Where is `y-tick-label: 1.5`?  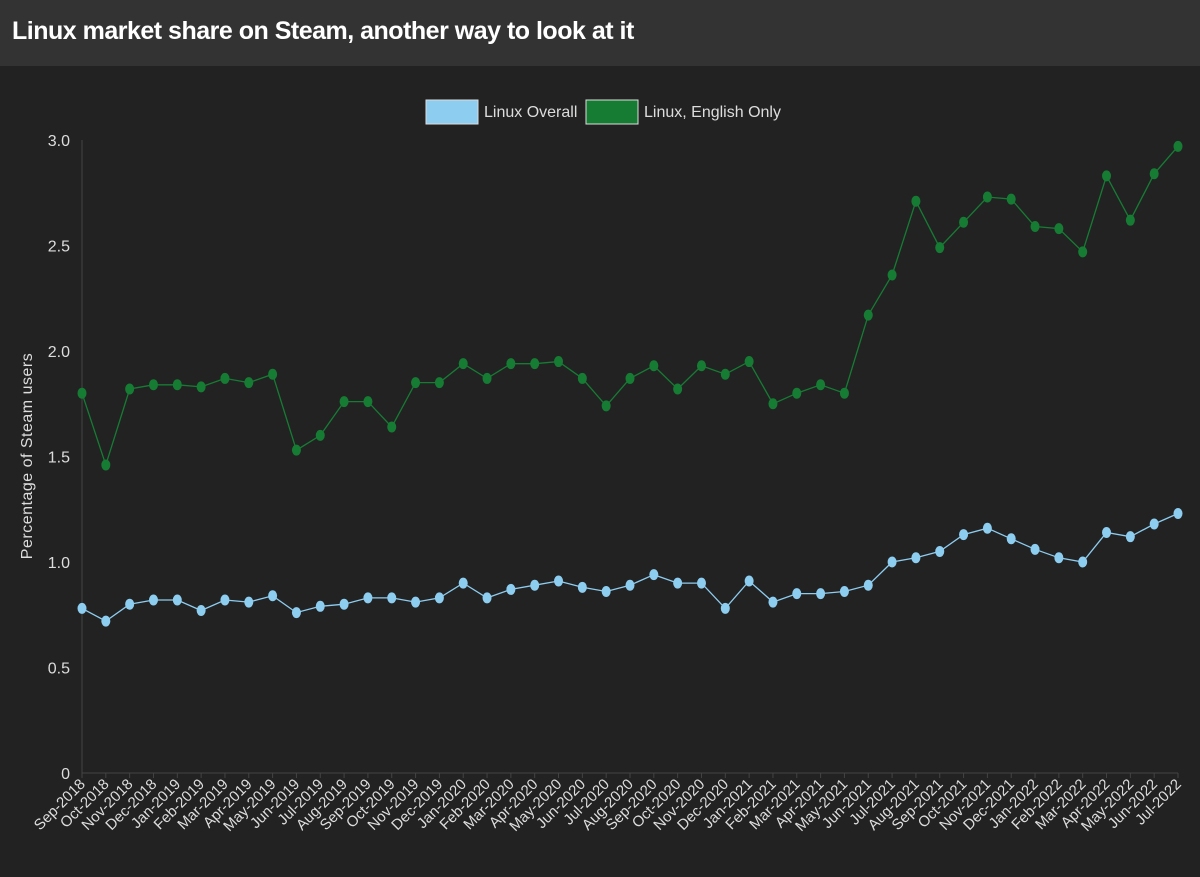
y-tick-label: 1.5 is located at coordinates (59, 458).